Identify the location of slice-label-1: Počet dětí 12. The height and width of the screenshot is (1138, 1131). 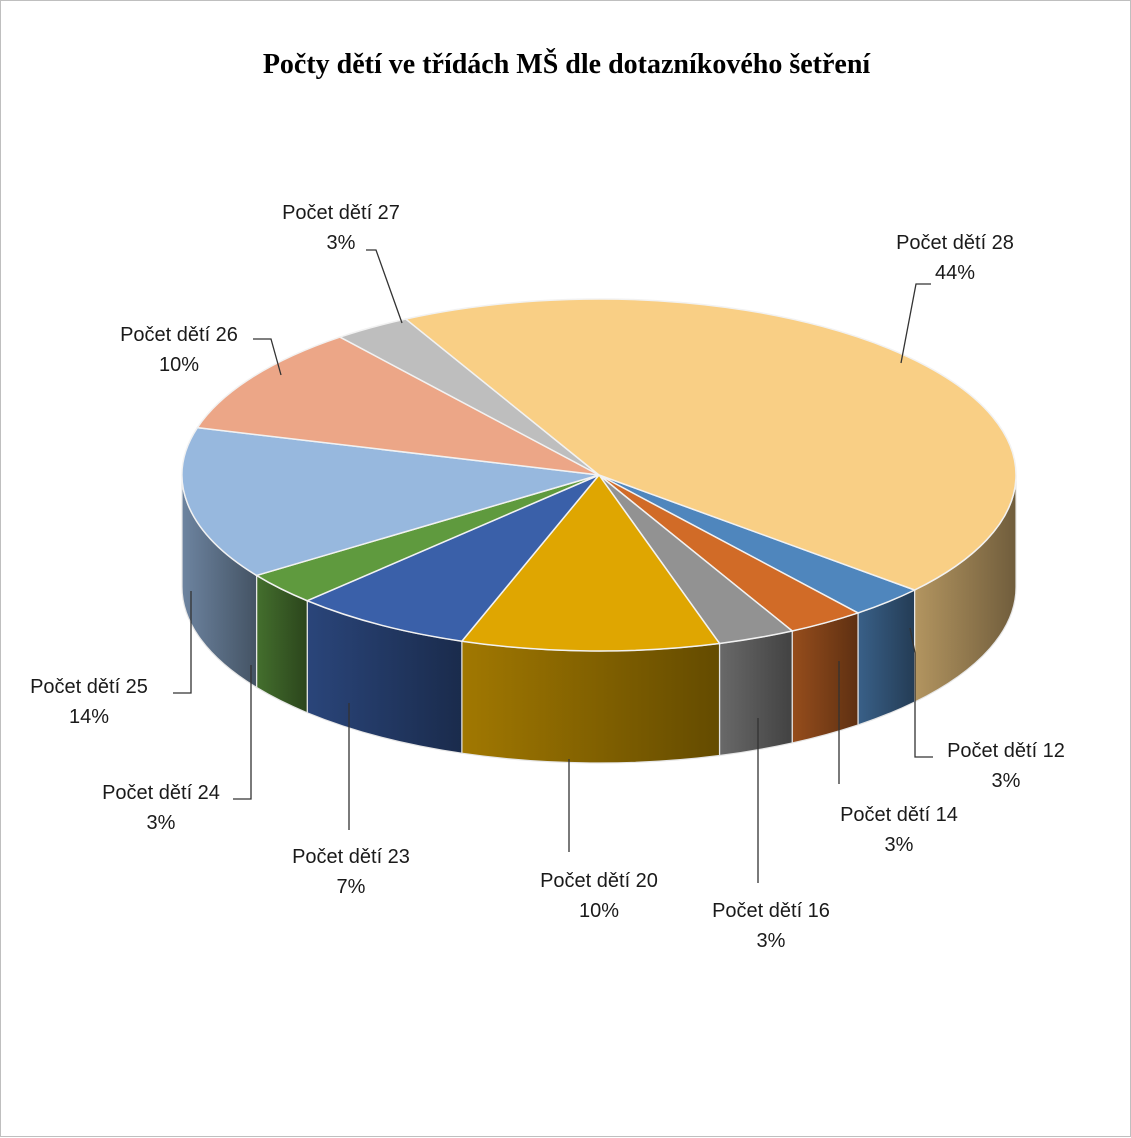
(1006, 751).